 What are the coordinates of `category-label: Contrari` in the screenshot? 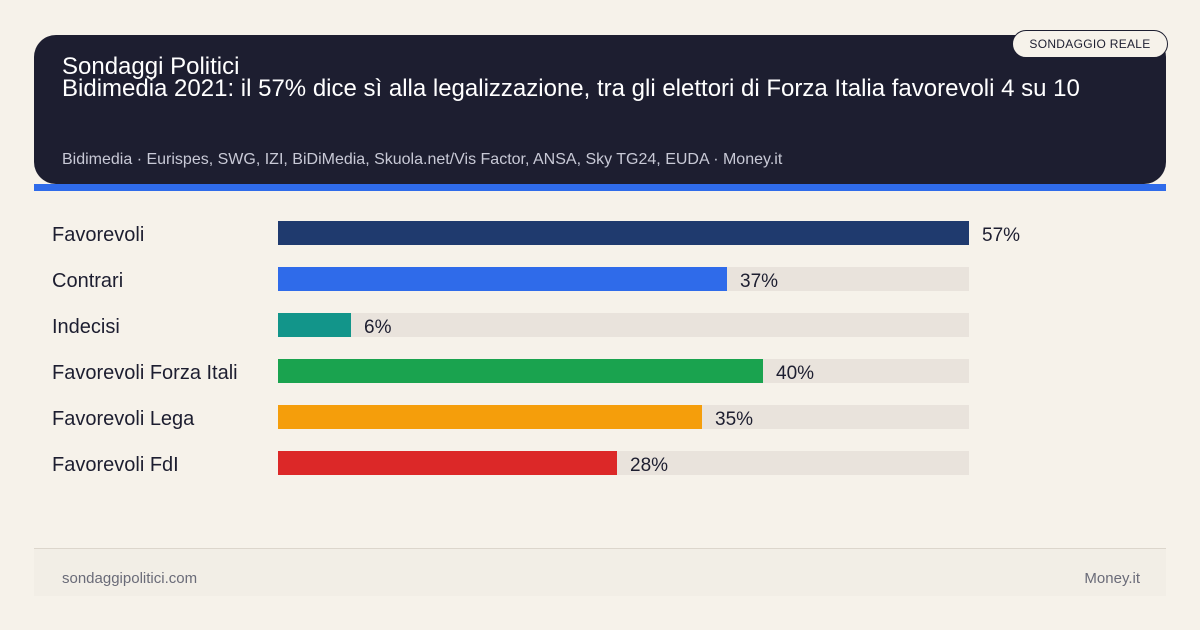 It's located at (88, 281).